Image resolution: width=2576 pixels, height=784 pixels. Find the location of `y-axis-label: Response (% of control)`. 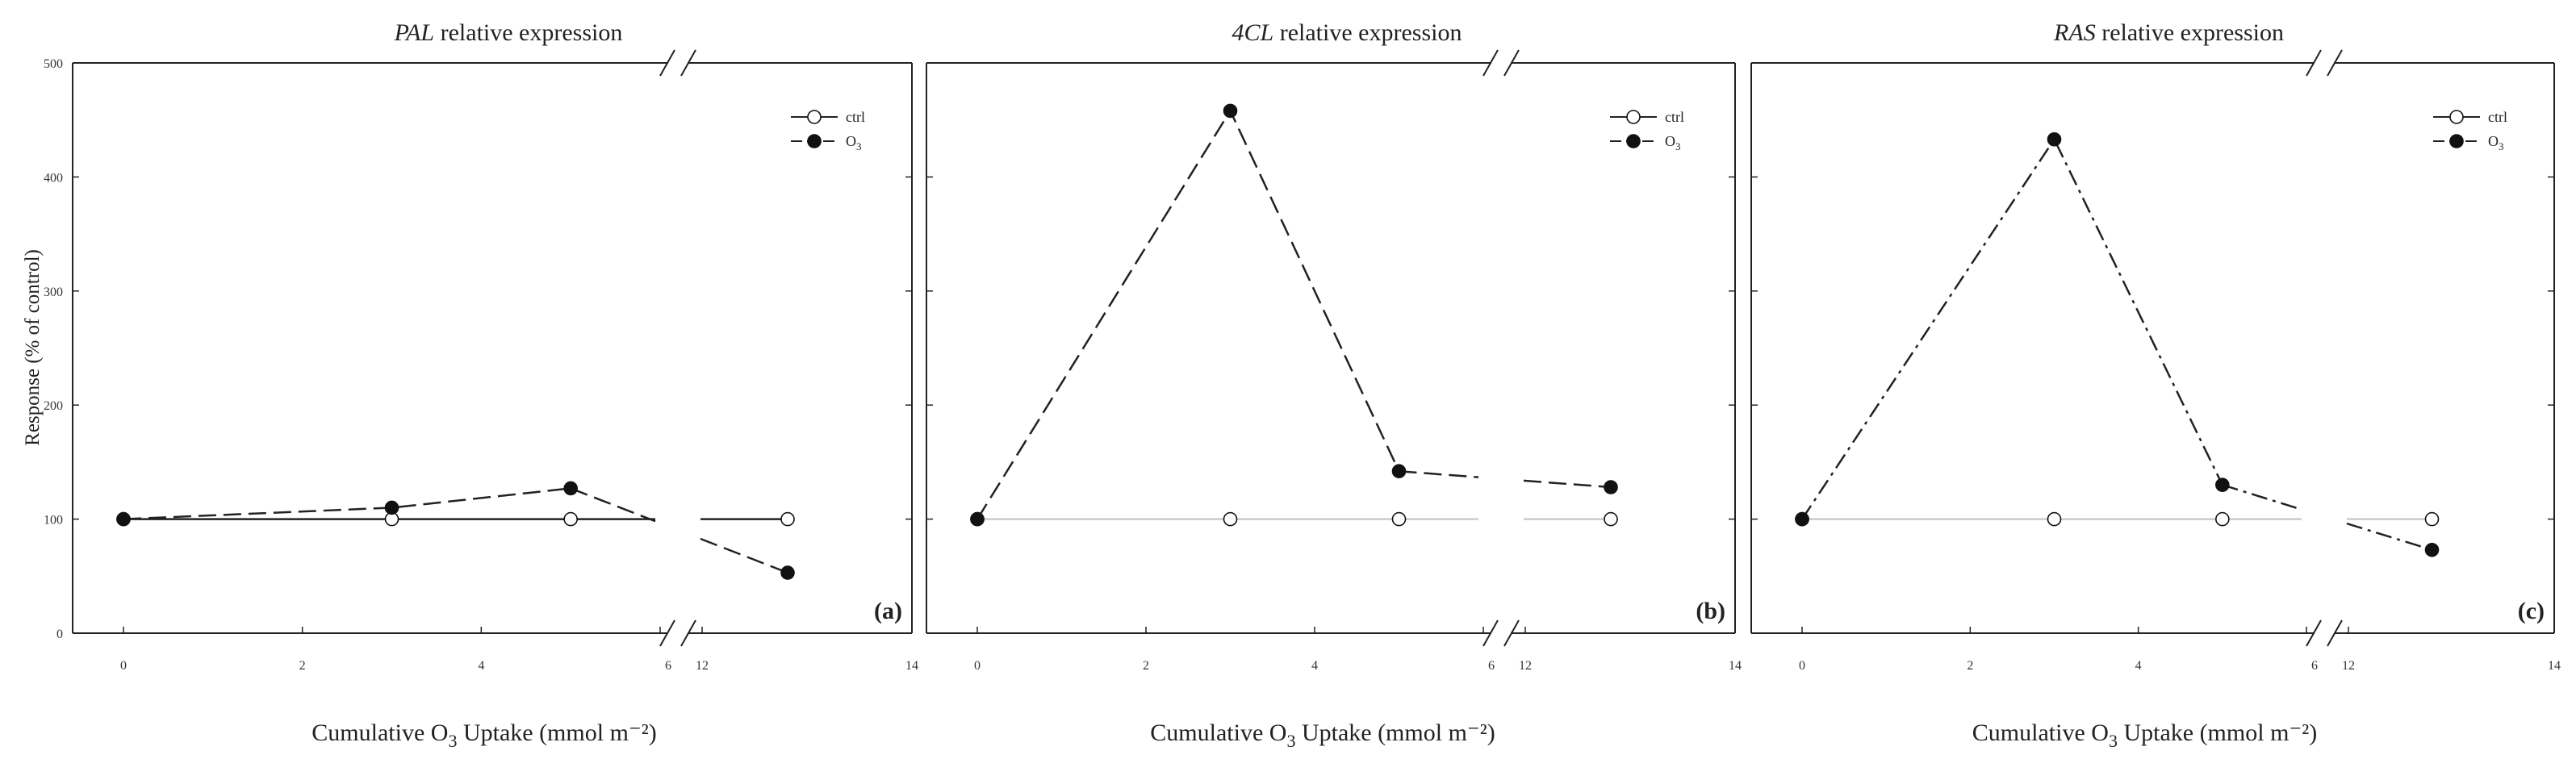

y-axis-label: Response (% of control) is located at coordinates (33, 347).